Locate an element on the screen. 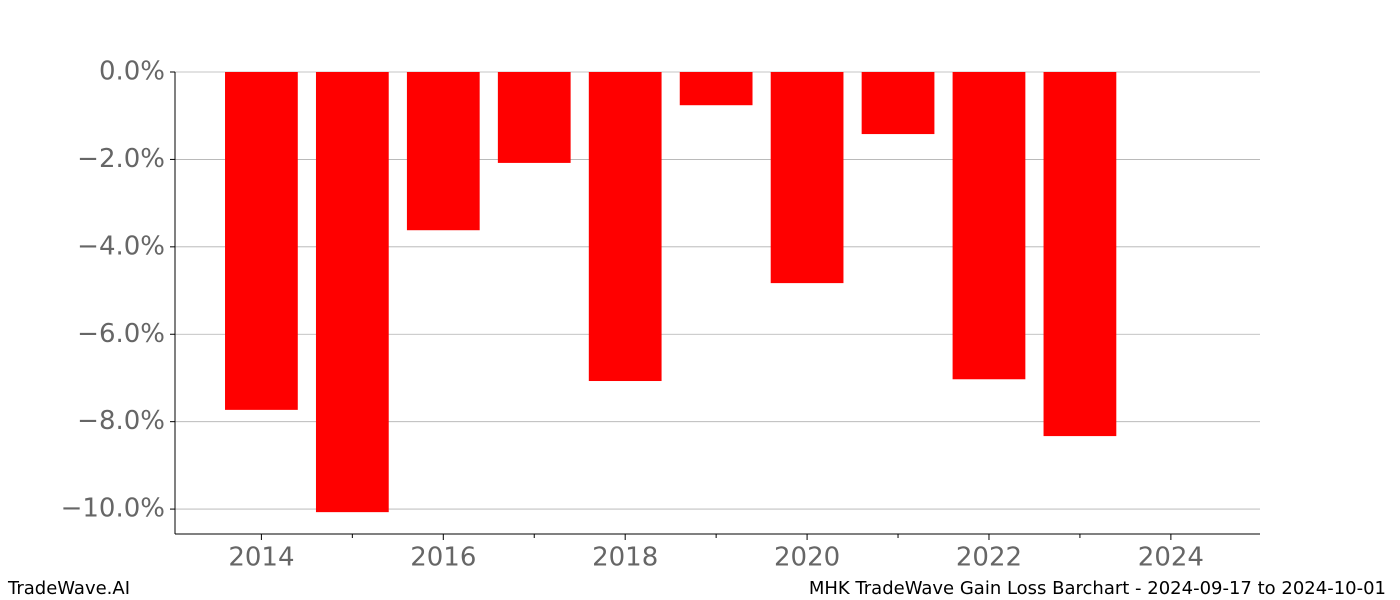 The width and height of the screenshot is (1400, 600). y-tick-label: −2.0% is located at coordinates (121, 159).